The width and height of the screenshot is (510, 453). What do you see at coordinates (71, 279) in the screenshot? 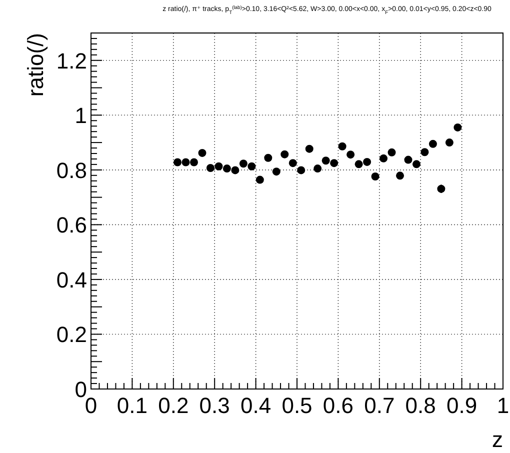
I see `y-tick-label: 0.4` at bounding box center [71, 279].